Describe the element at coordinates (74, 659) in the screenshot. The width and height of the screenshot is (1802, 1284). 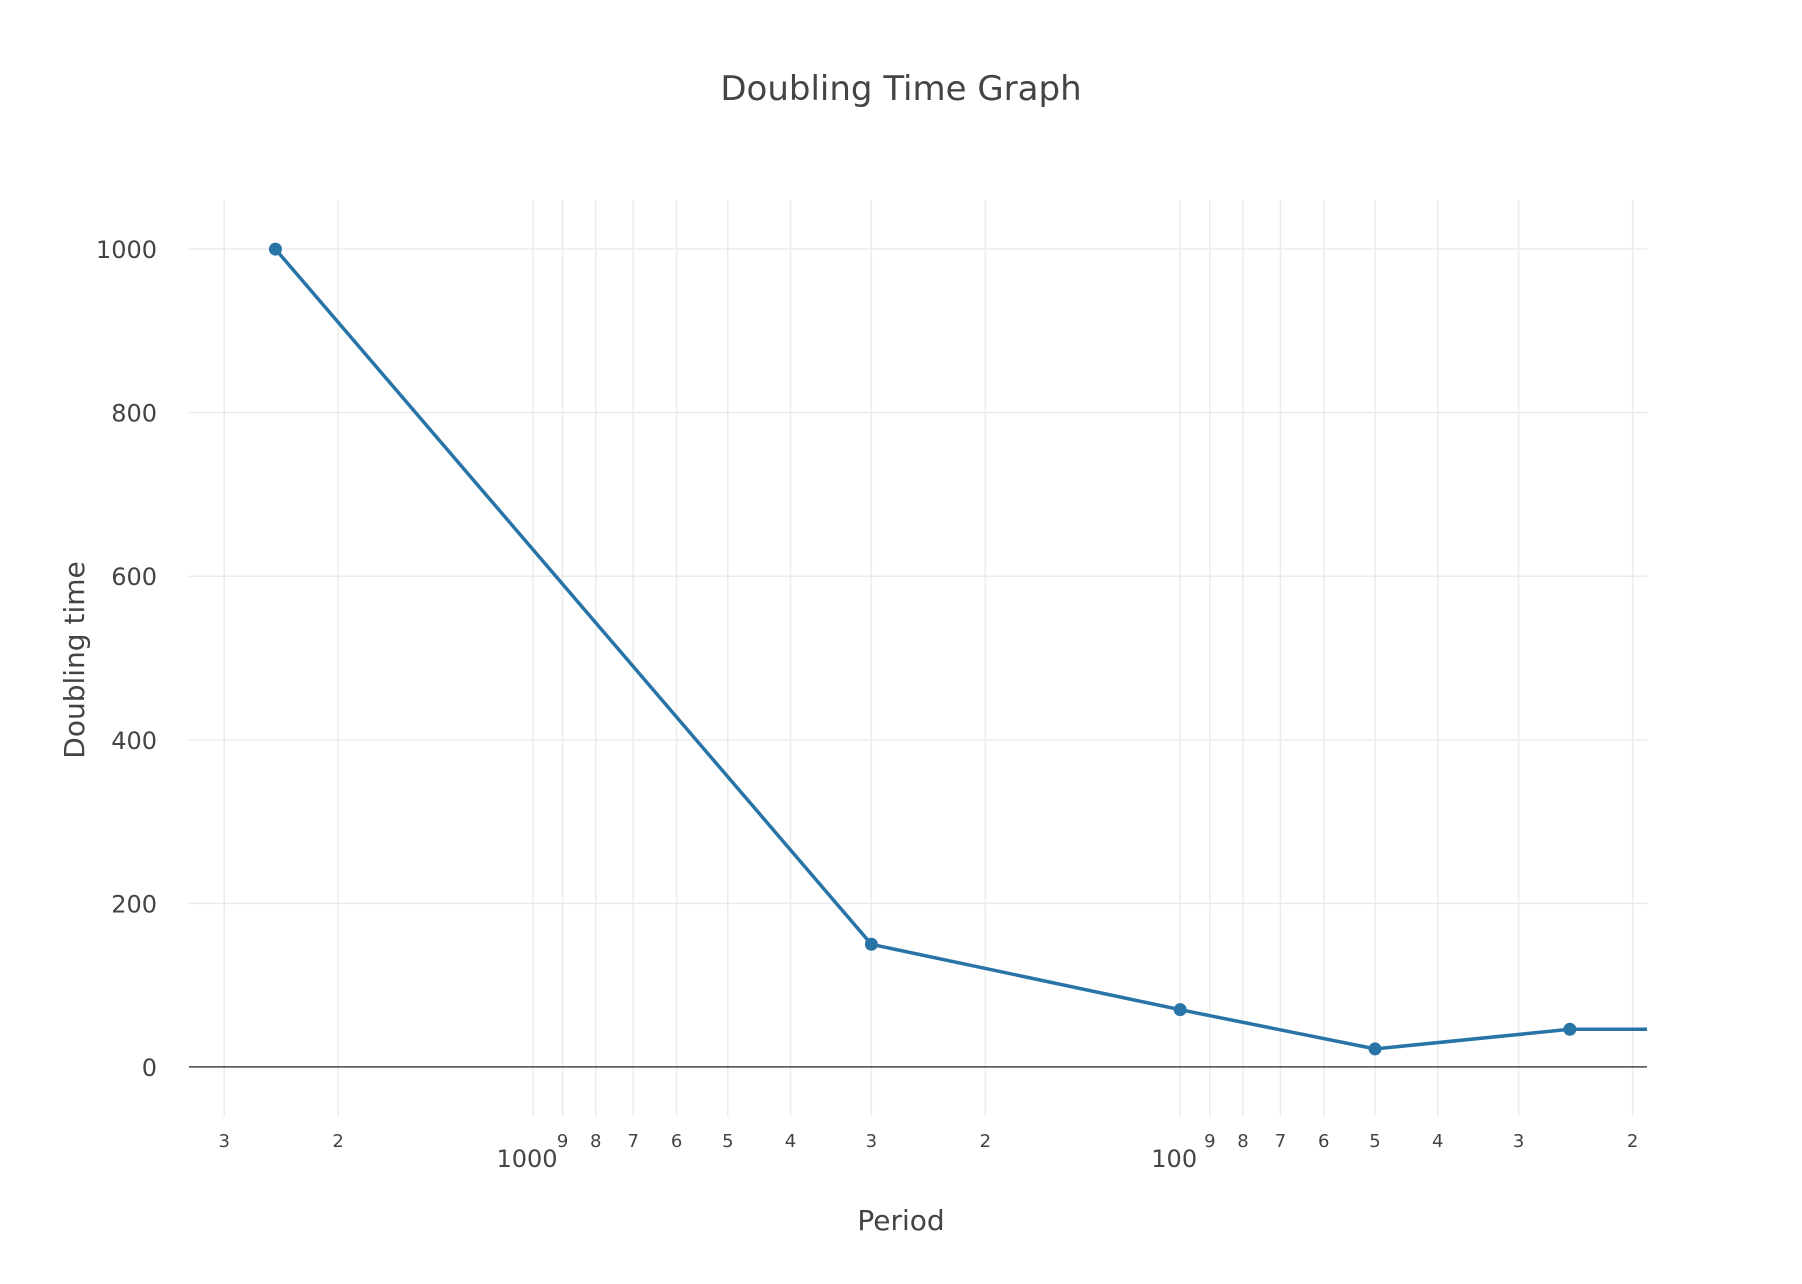
I see `y-axis-title: Doubling time` at that location.